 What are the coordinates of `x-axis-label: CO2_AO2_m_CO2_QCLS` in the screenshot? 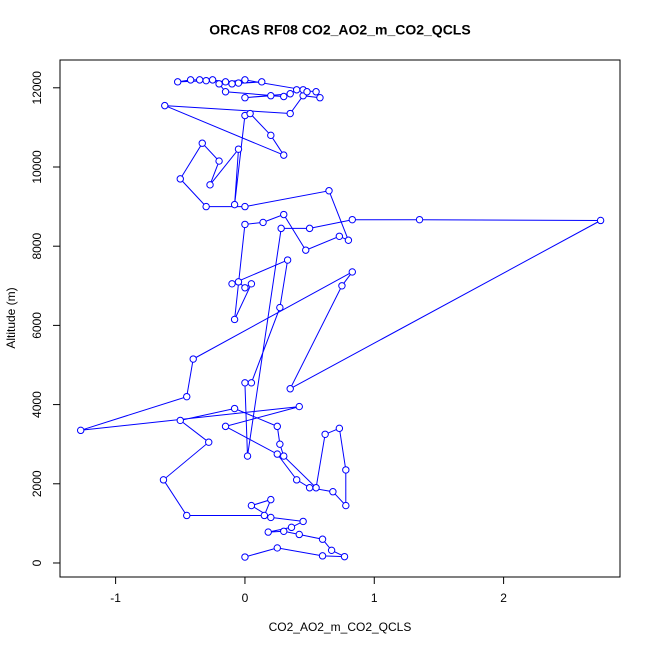 It's located at (340, 627).